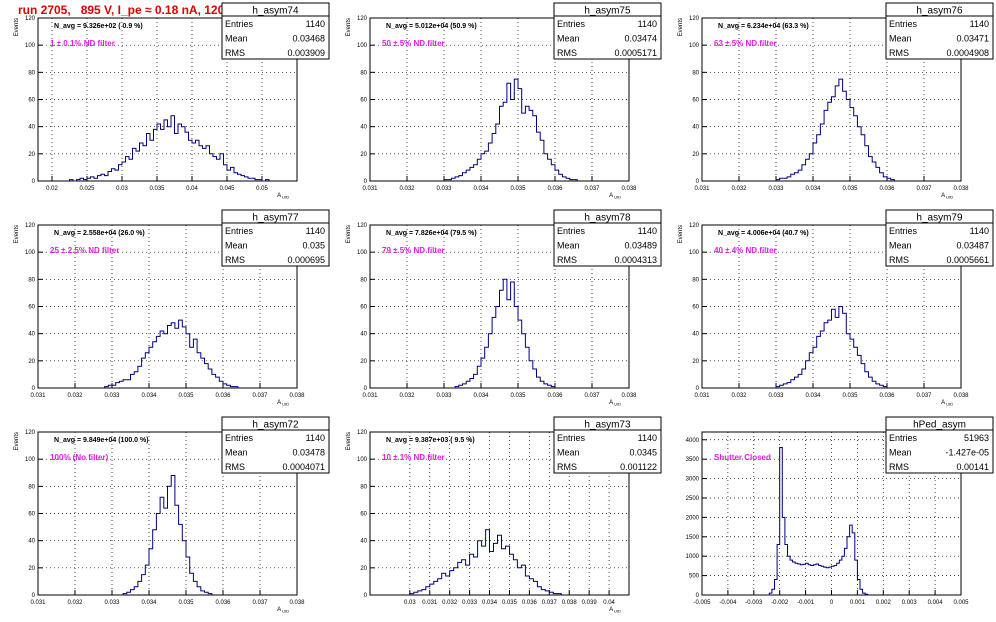  I want to click on x-tick-label: 0.031, so click(430, 603).